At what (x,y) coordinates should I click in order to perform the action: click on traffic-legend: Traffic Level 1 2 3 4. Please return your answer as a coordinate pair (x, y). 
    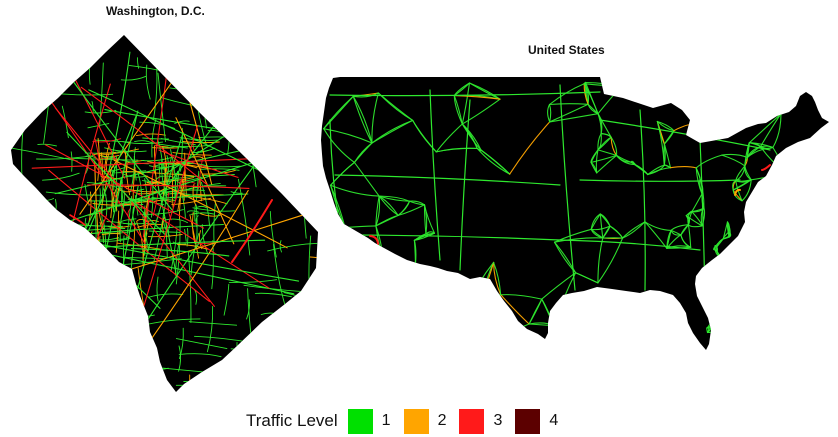
    Looking at the image, I should click on (408, 421).